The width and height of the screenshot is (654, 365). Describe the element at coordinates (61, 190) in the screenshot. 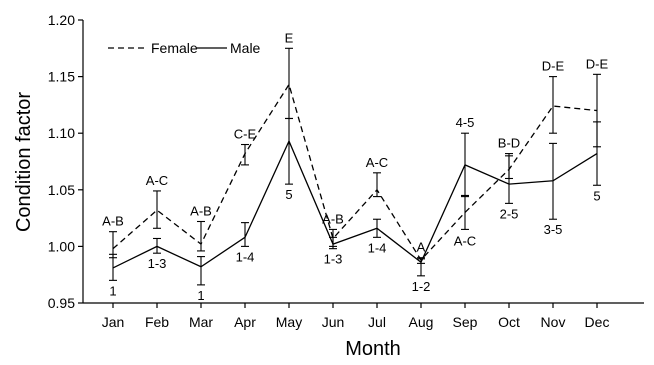

I see `y-tick-label: 1.05` at that location.